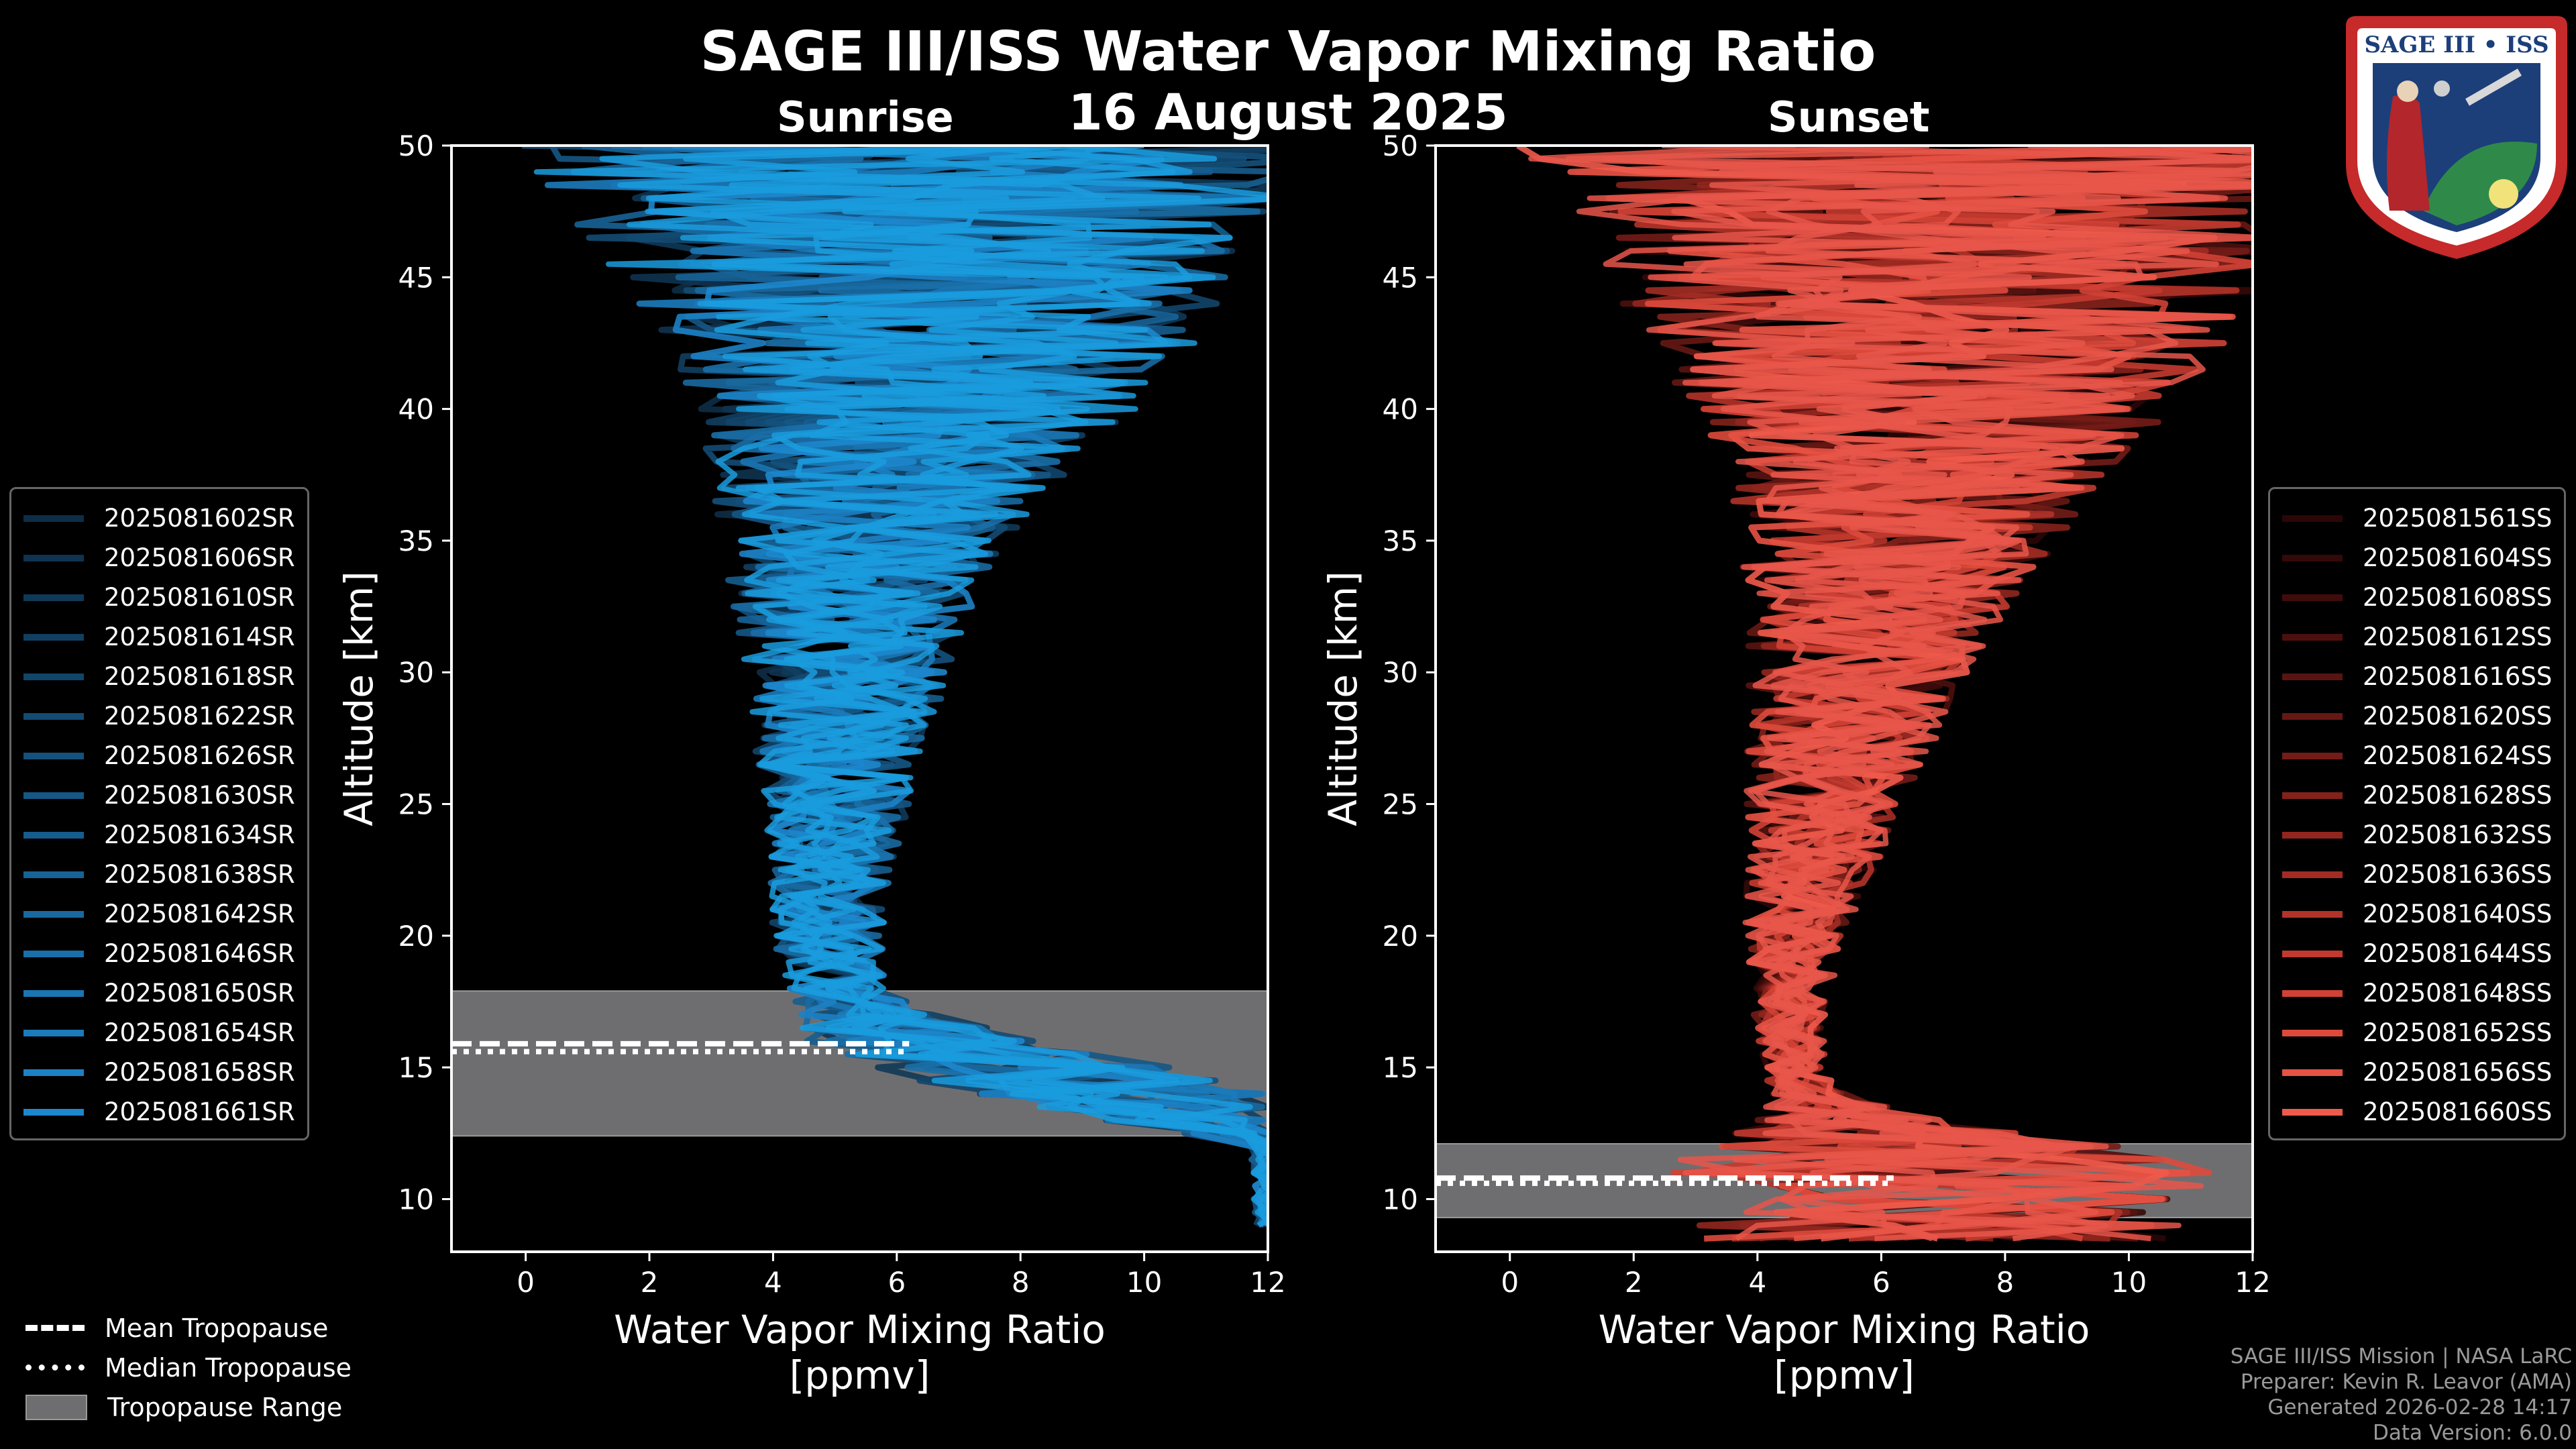  Describe the element at coordinates (2456, 45) in the screenshot. I see `logo-text: SAGE III • ISS` at that location.